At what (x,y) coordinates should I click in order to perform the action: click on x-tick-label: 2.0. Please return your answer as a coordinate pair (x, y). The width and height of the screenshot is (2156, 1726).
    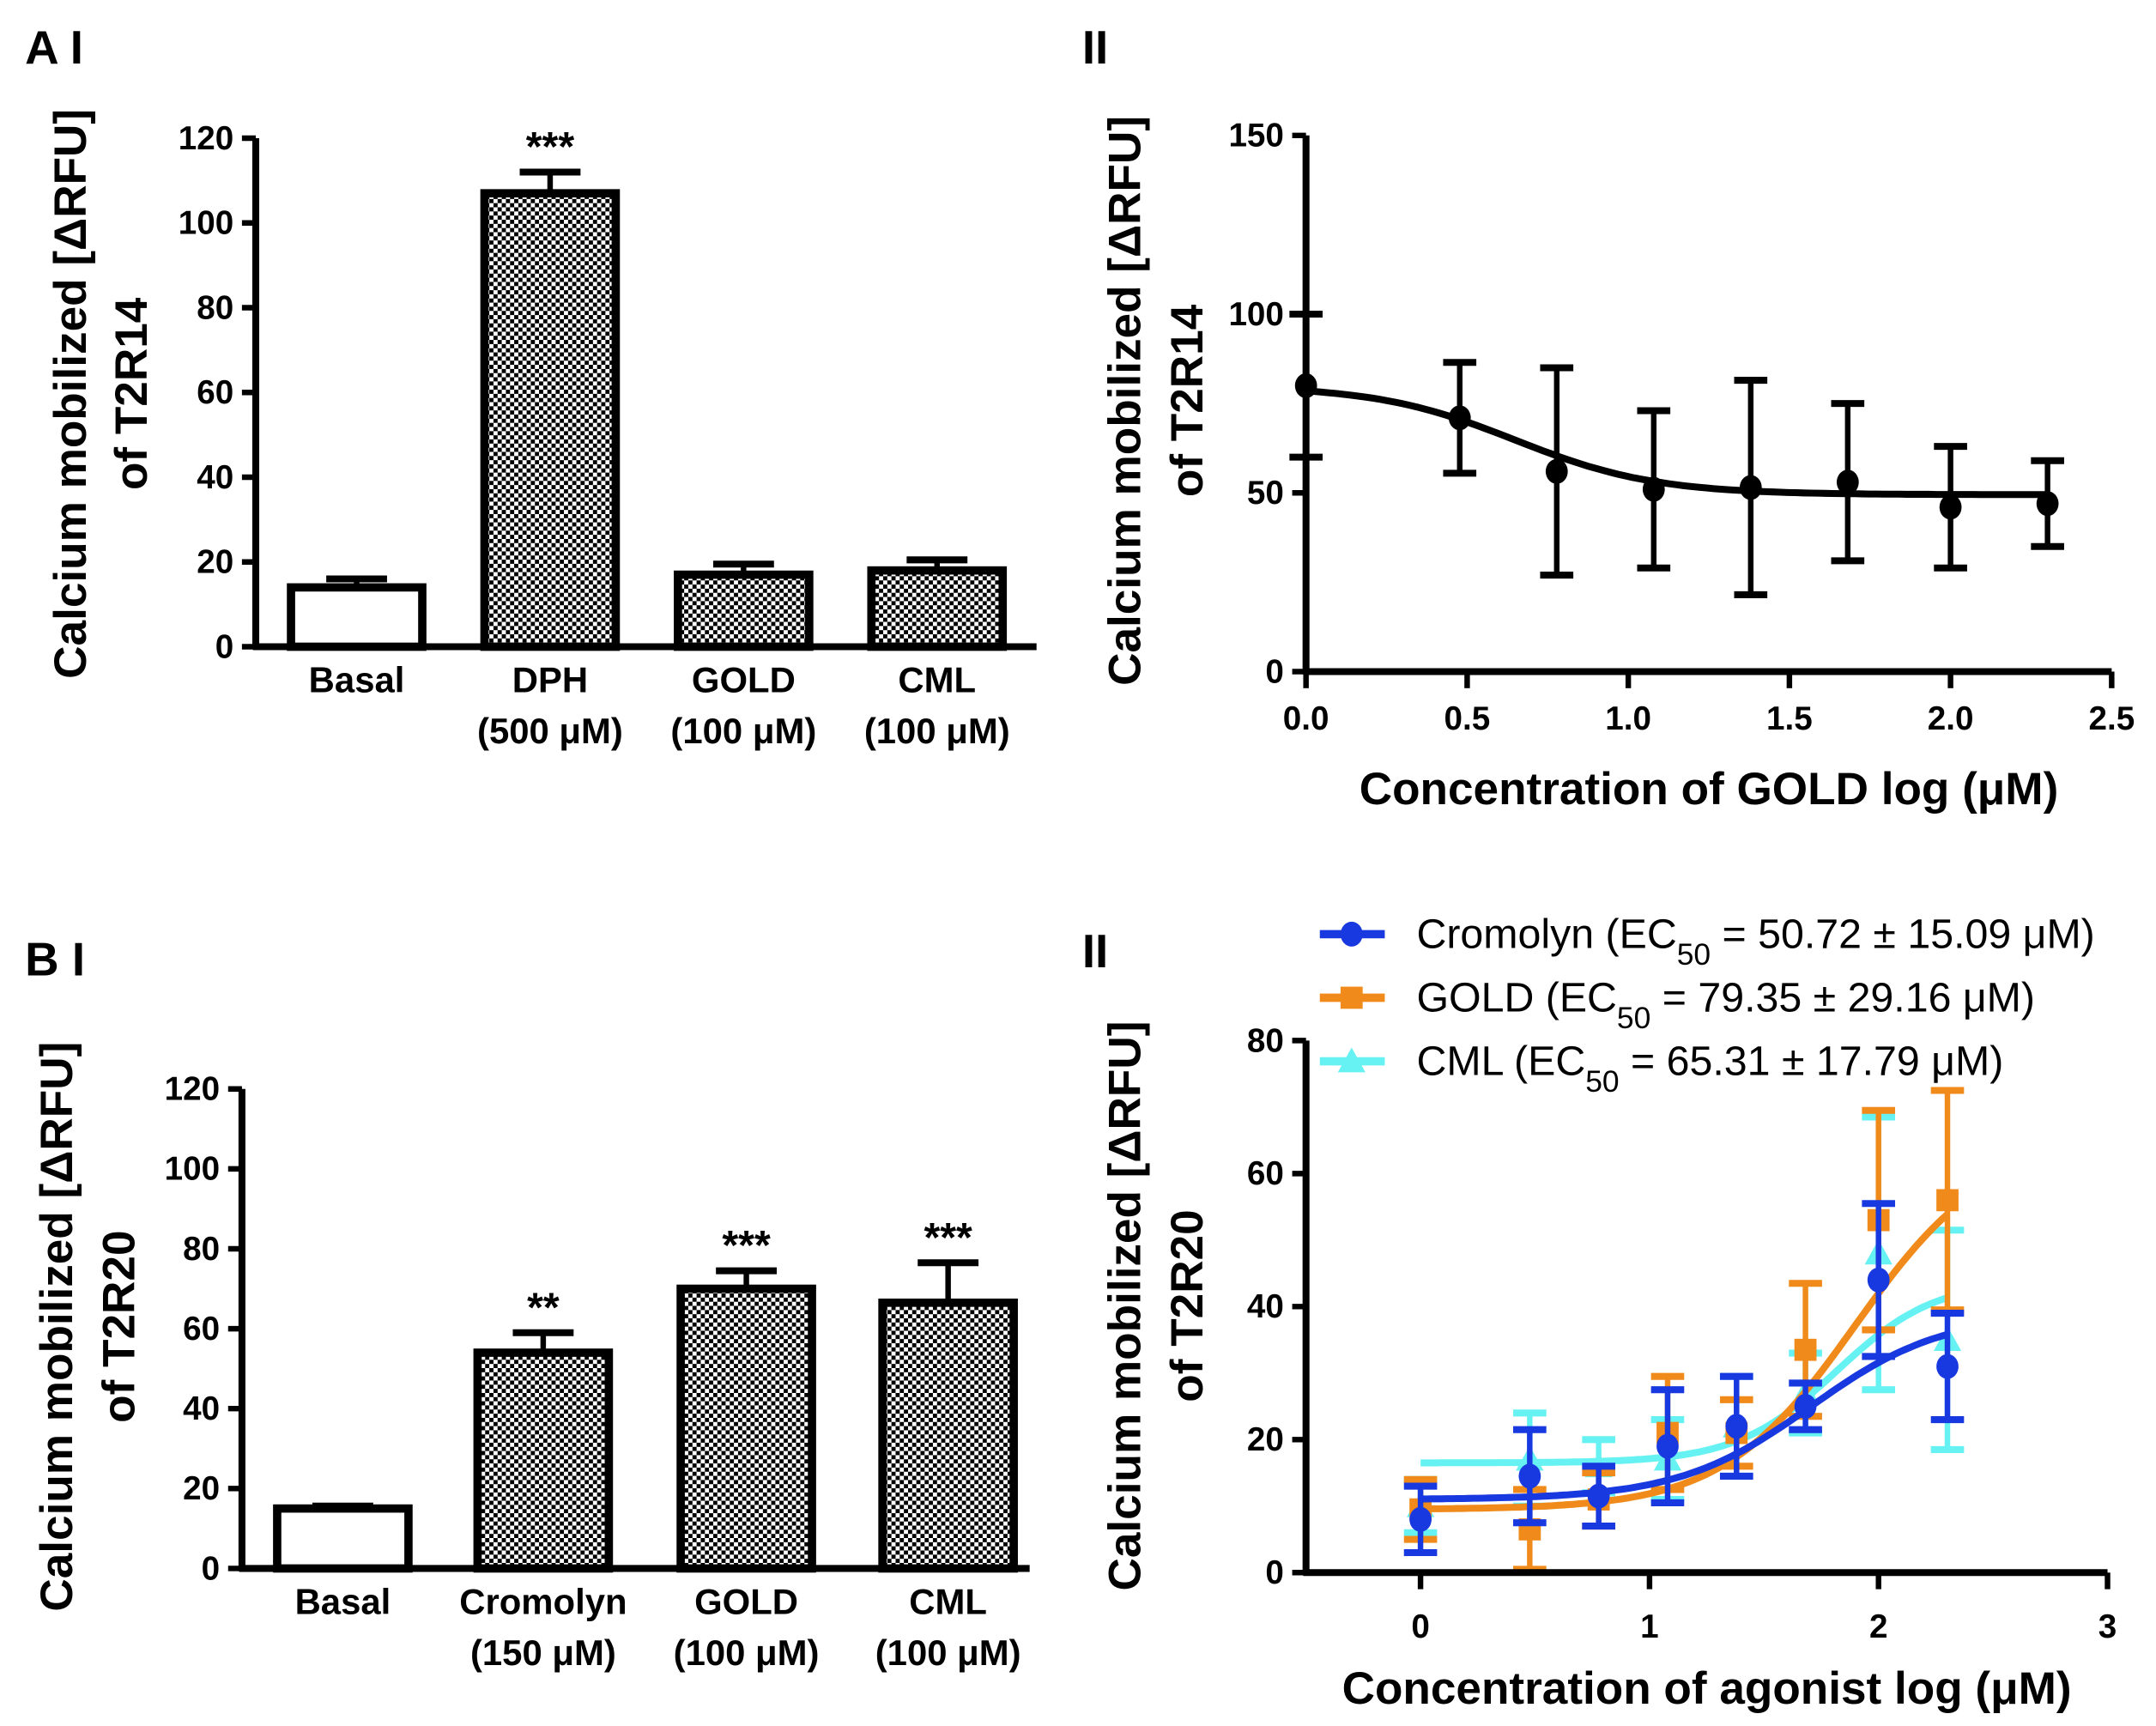
    Looking at the image, I should click on (1951, 718).